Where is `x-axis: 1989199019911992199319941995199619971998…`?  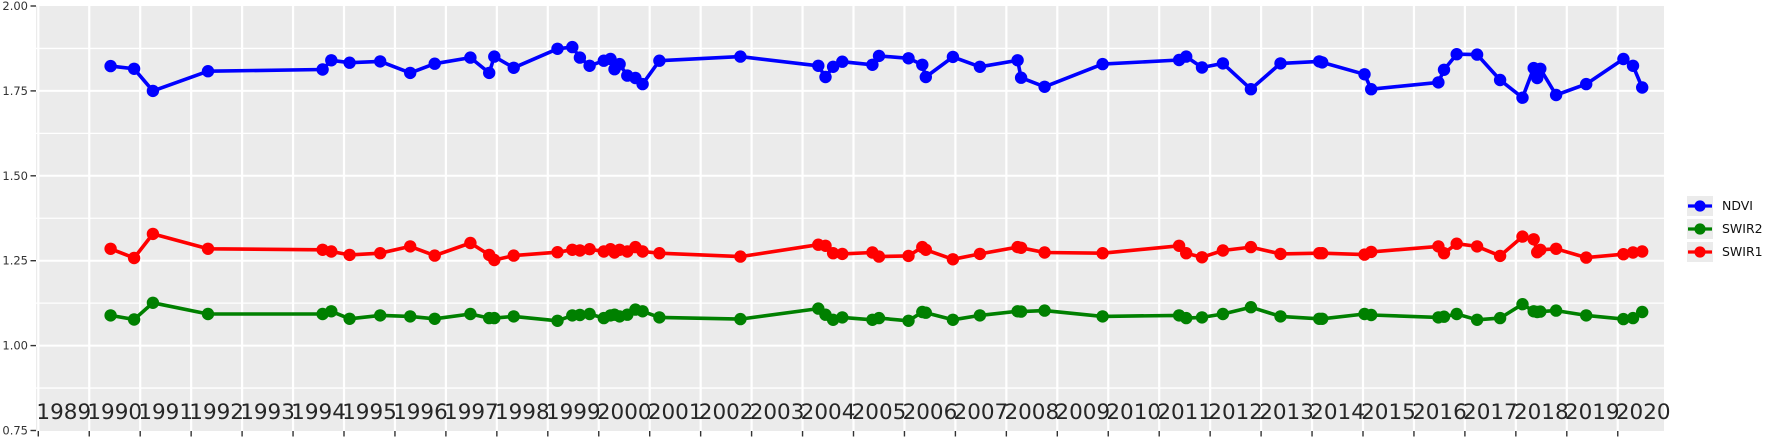
x-axis: 1989199019911992199319941995199619971998… is located at coordinates (853, 418).